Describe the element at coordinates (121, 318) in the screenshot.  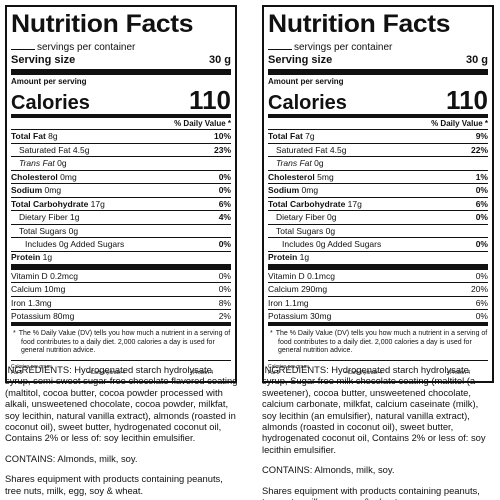
I see `vitamin-row-potassium: Potassium 80mg 2%` at that location.